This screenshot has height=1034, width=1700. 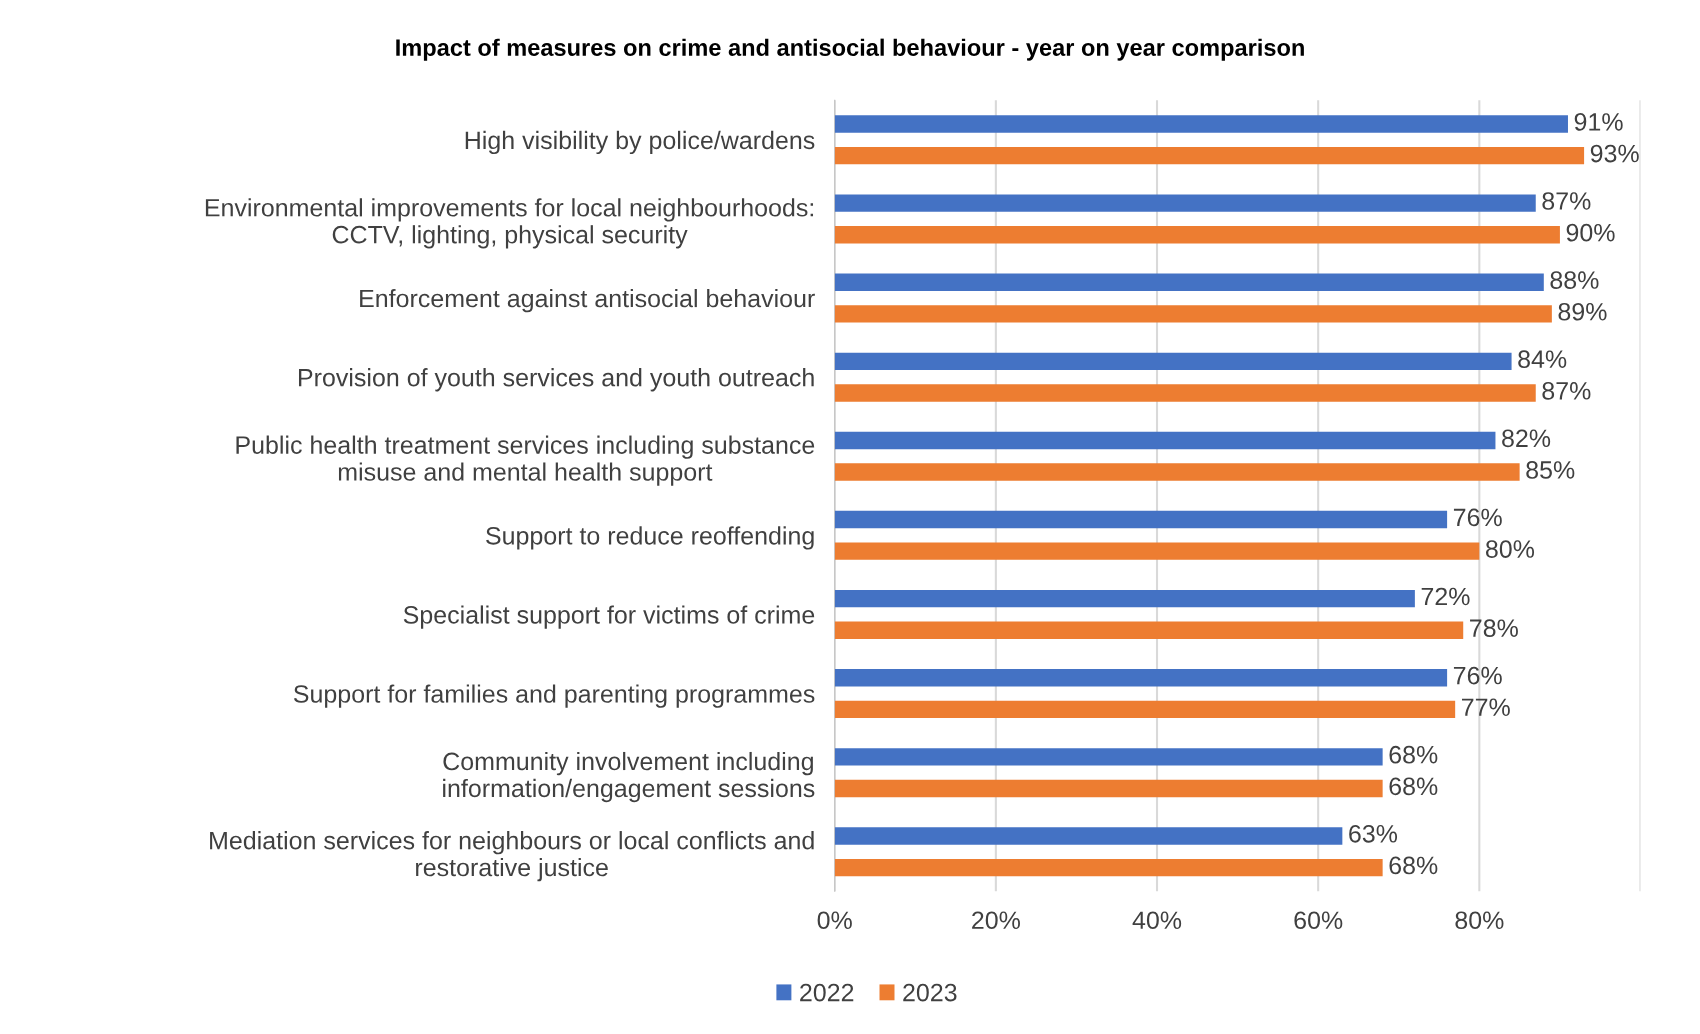 I want to click on y-tick-label: Support for families and parenting programmes, so click(x=554, y=696).